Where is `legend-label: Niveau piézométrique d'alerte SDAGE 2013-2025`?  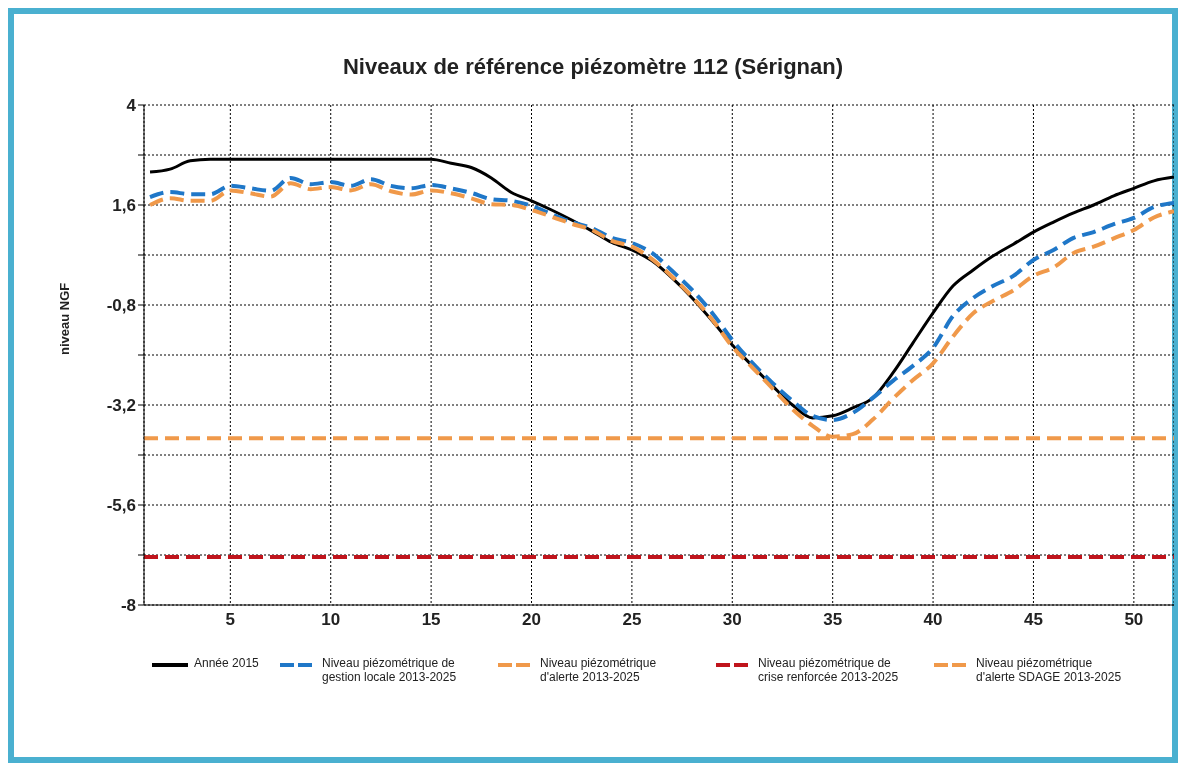 legend-label: Niveau piézométrique d'alerte SDAGE 2013-2025 is located at coordinates (1049, 670).